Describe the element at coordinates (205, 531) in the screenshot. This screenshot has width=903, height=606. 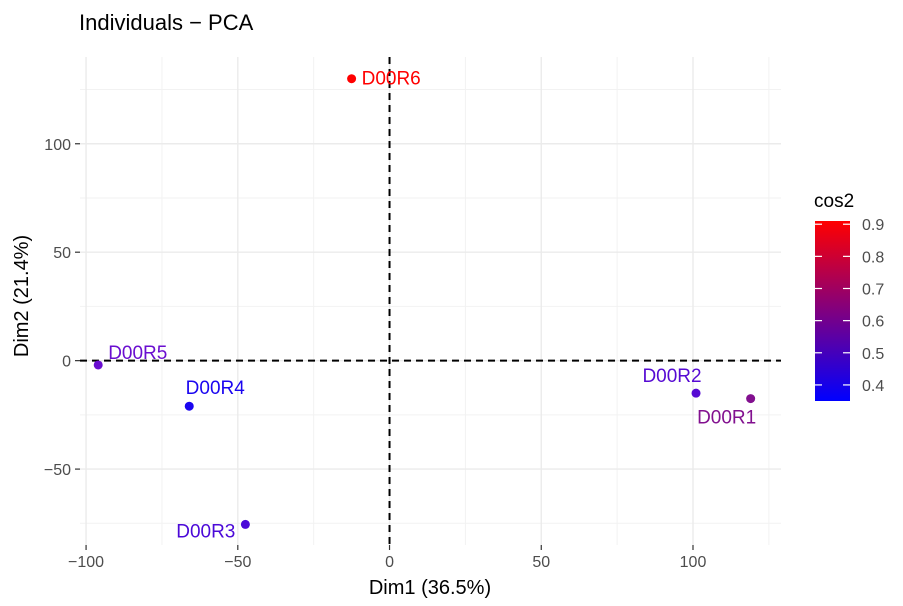
I see `point-label: D00R3` at that location.